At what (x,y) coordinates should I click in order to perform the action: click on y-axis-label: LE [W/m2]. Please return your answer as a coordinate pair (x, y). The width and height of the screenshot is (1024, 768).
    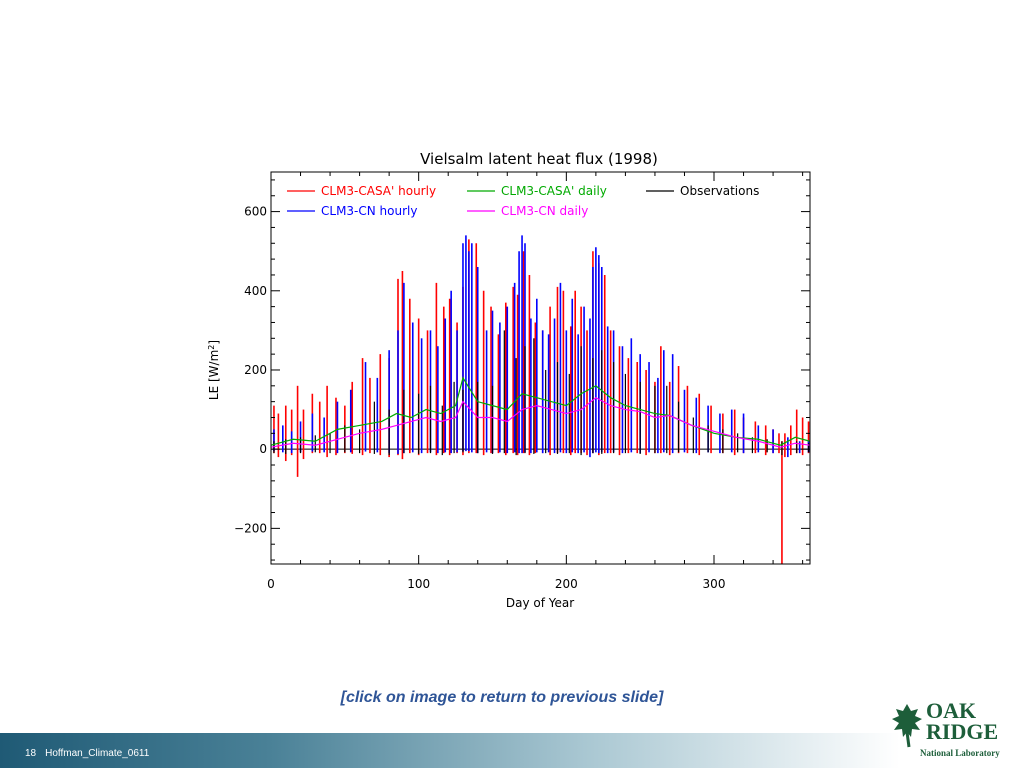
    Looking at the image, I should click on (214, 370).